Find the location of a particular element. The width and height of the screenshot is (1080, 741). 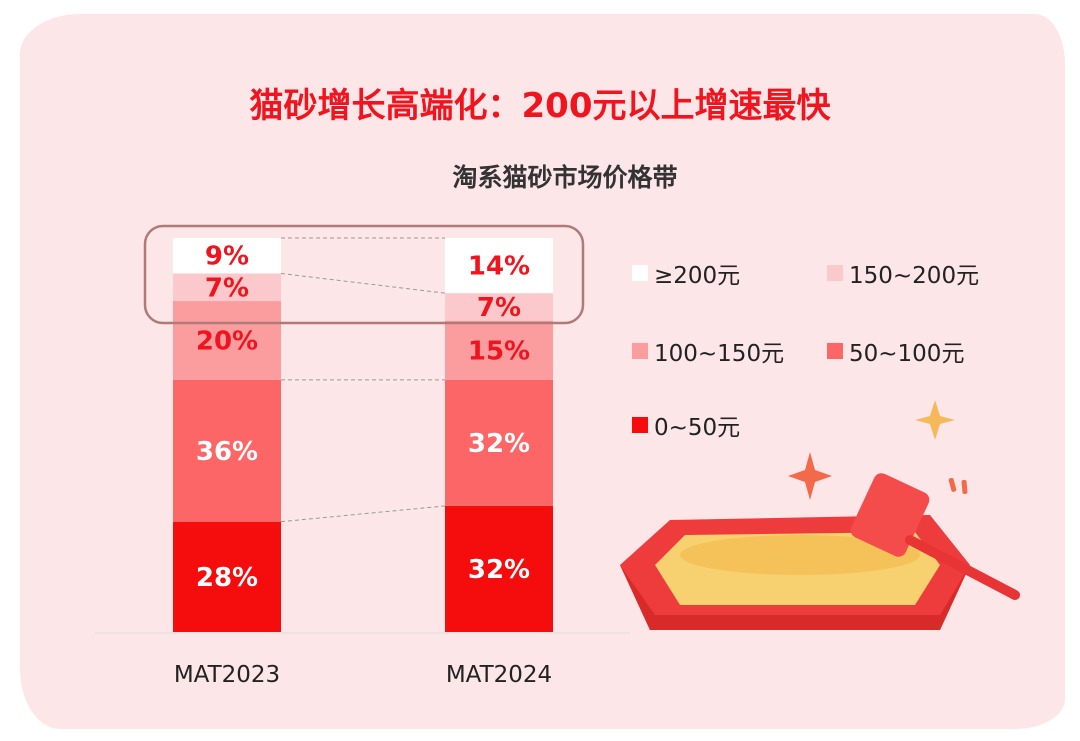

legend-label: ≥200元 is located at coordinates (697, 276).